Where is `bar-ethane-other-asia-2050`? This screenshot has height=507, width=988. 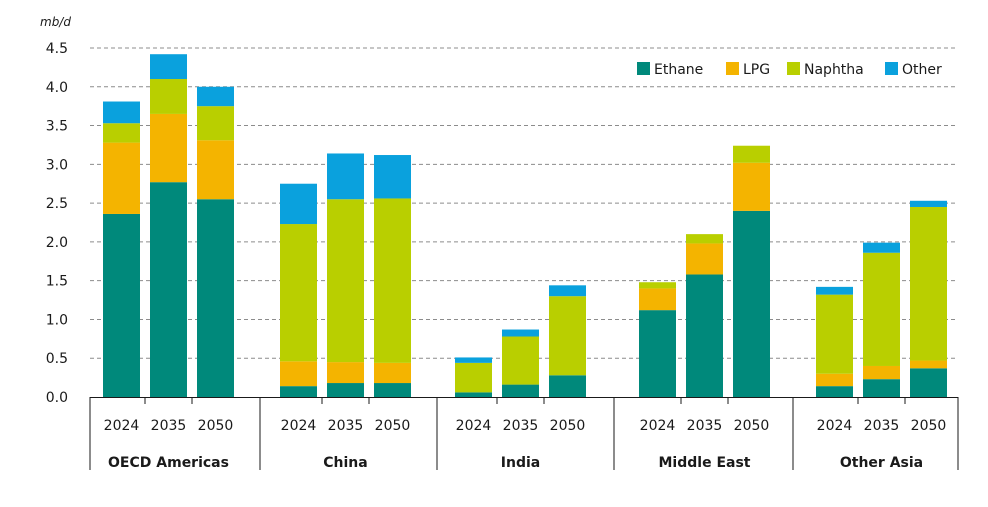 bar-ethane-other-asia-2050 is located at coordinates (928, 382).